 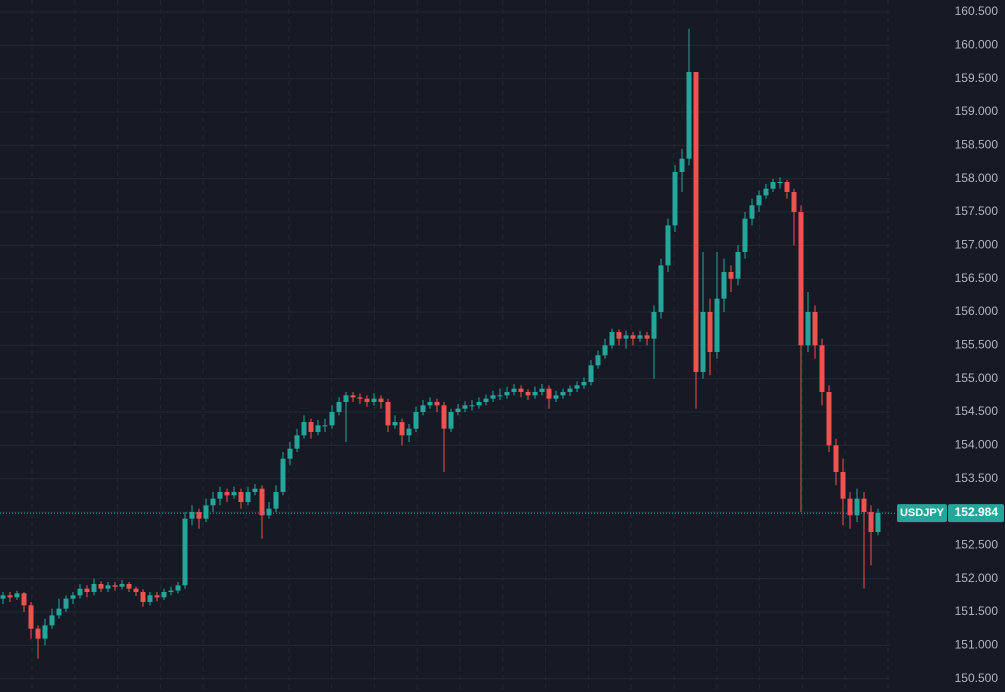 What do you see at coordinates (977, 445) in the screenshot?
I see `y-tick-label: 154.000` at bounding box center [977, 445].